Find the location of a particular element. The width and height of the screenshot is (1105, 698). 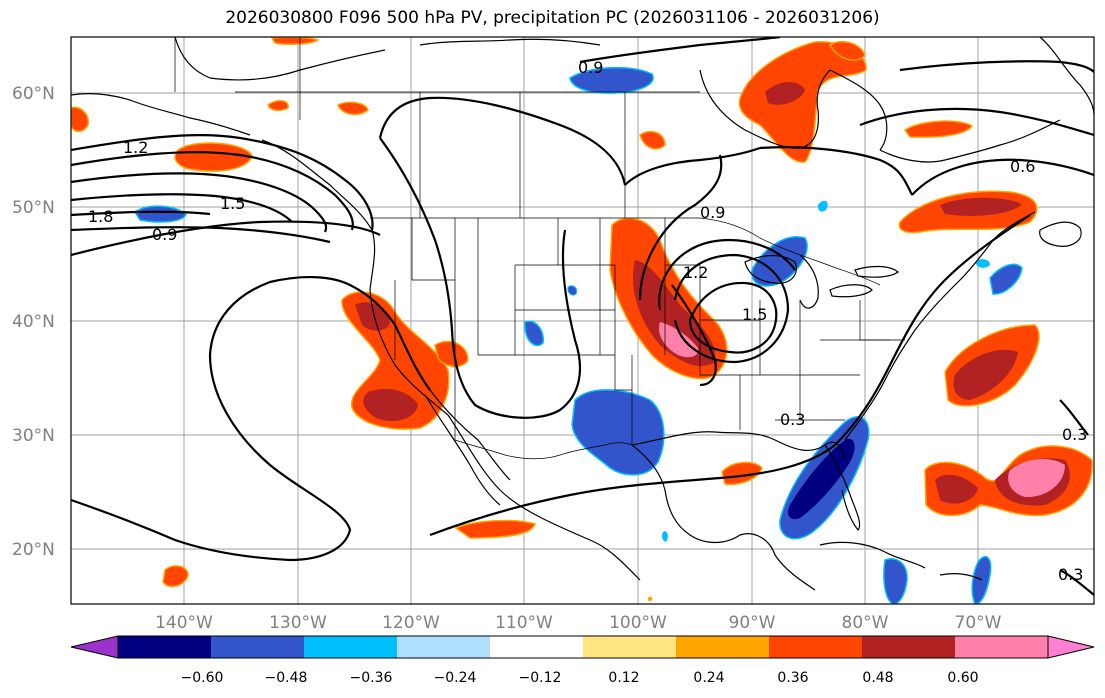

colorbar-tick-label: −0.48 is located at coordinates (286, 678).